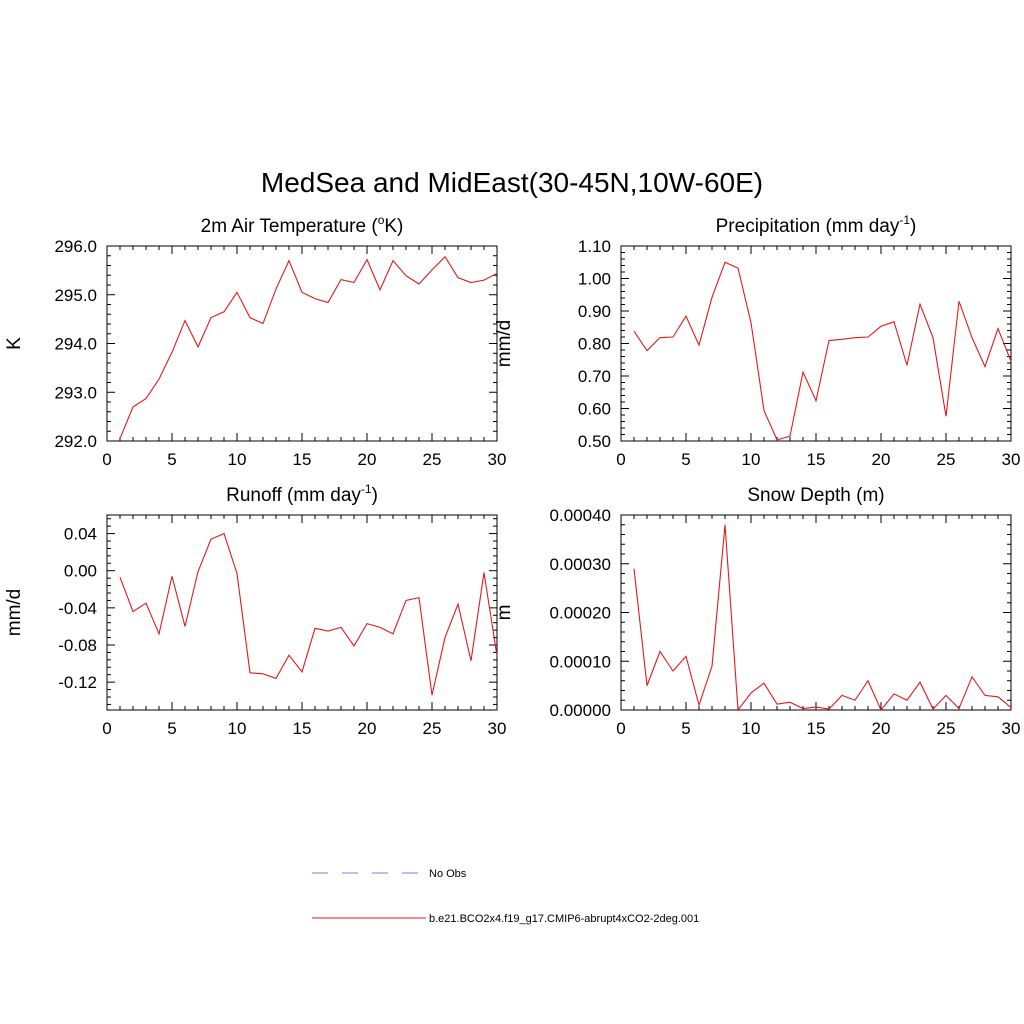  I want to click on panel-title: Snow Depth (m), so click(815, 495).